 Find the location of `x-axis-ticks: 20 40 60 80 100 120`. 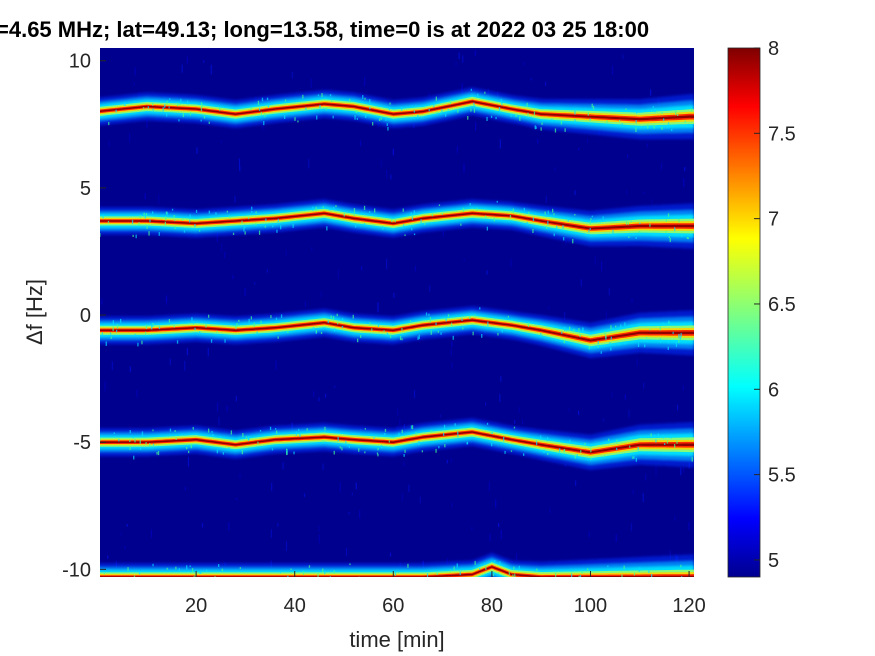

x-axis-ticks: 20 40 60 80 100 120 is located at coordinates (445, 594).